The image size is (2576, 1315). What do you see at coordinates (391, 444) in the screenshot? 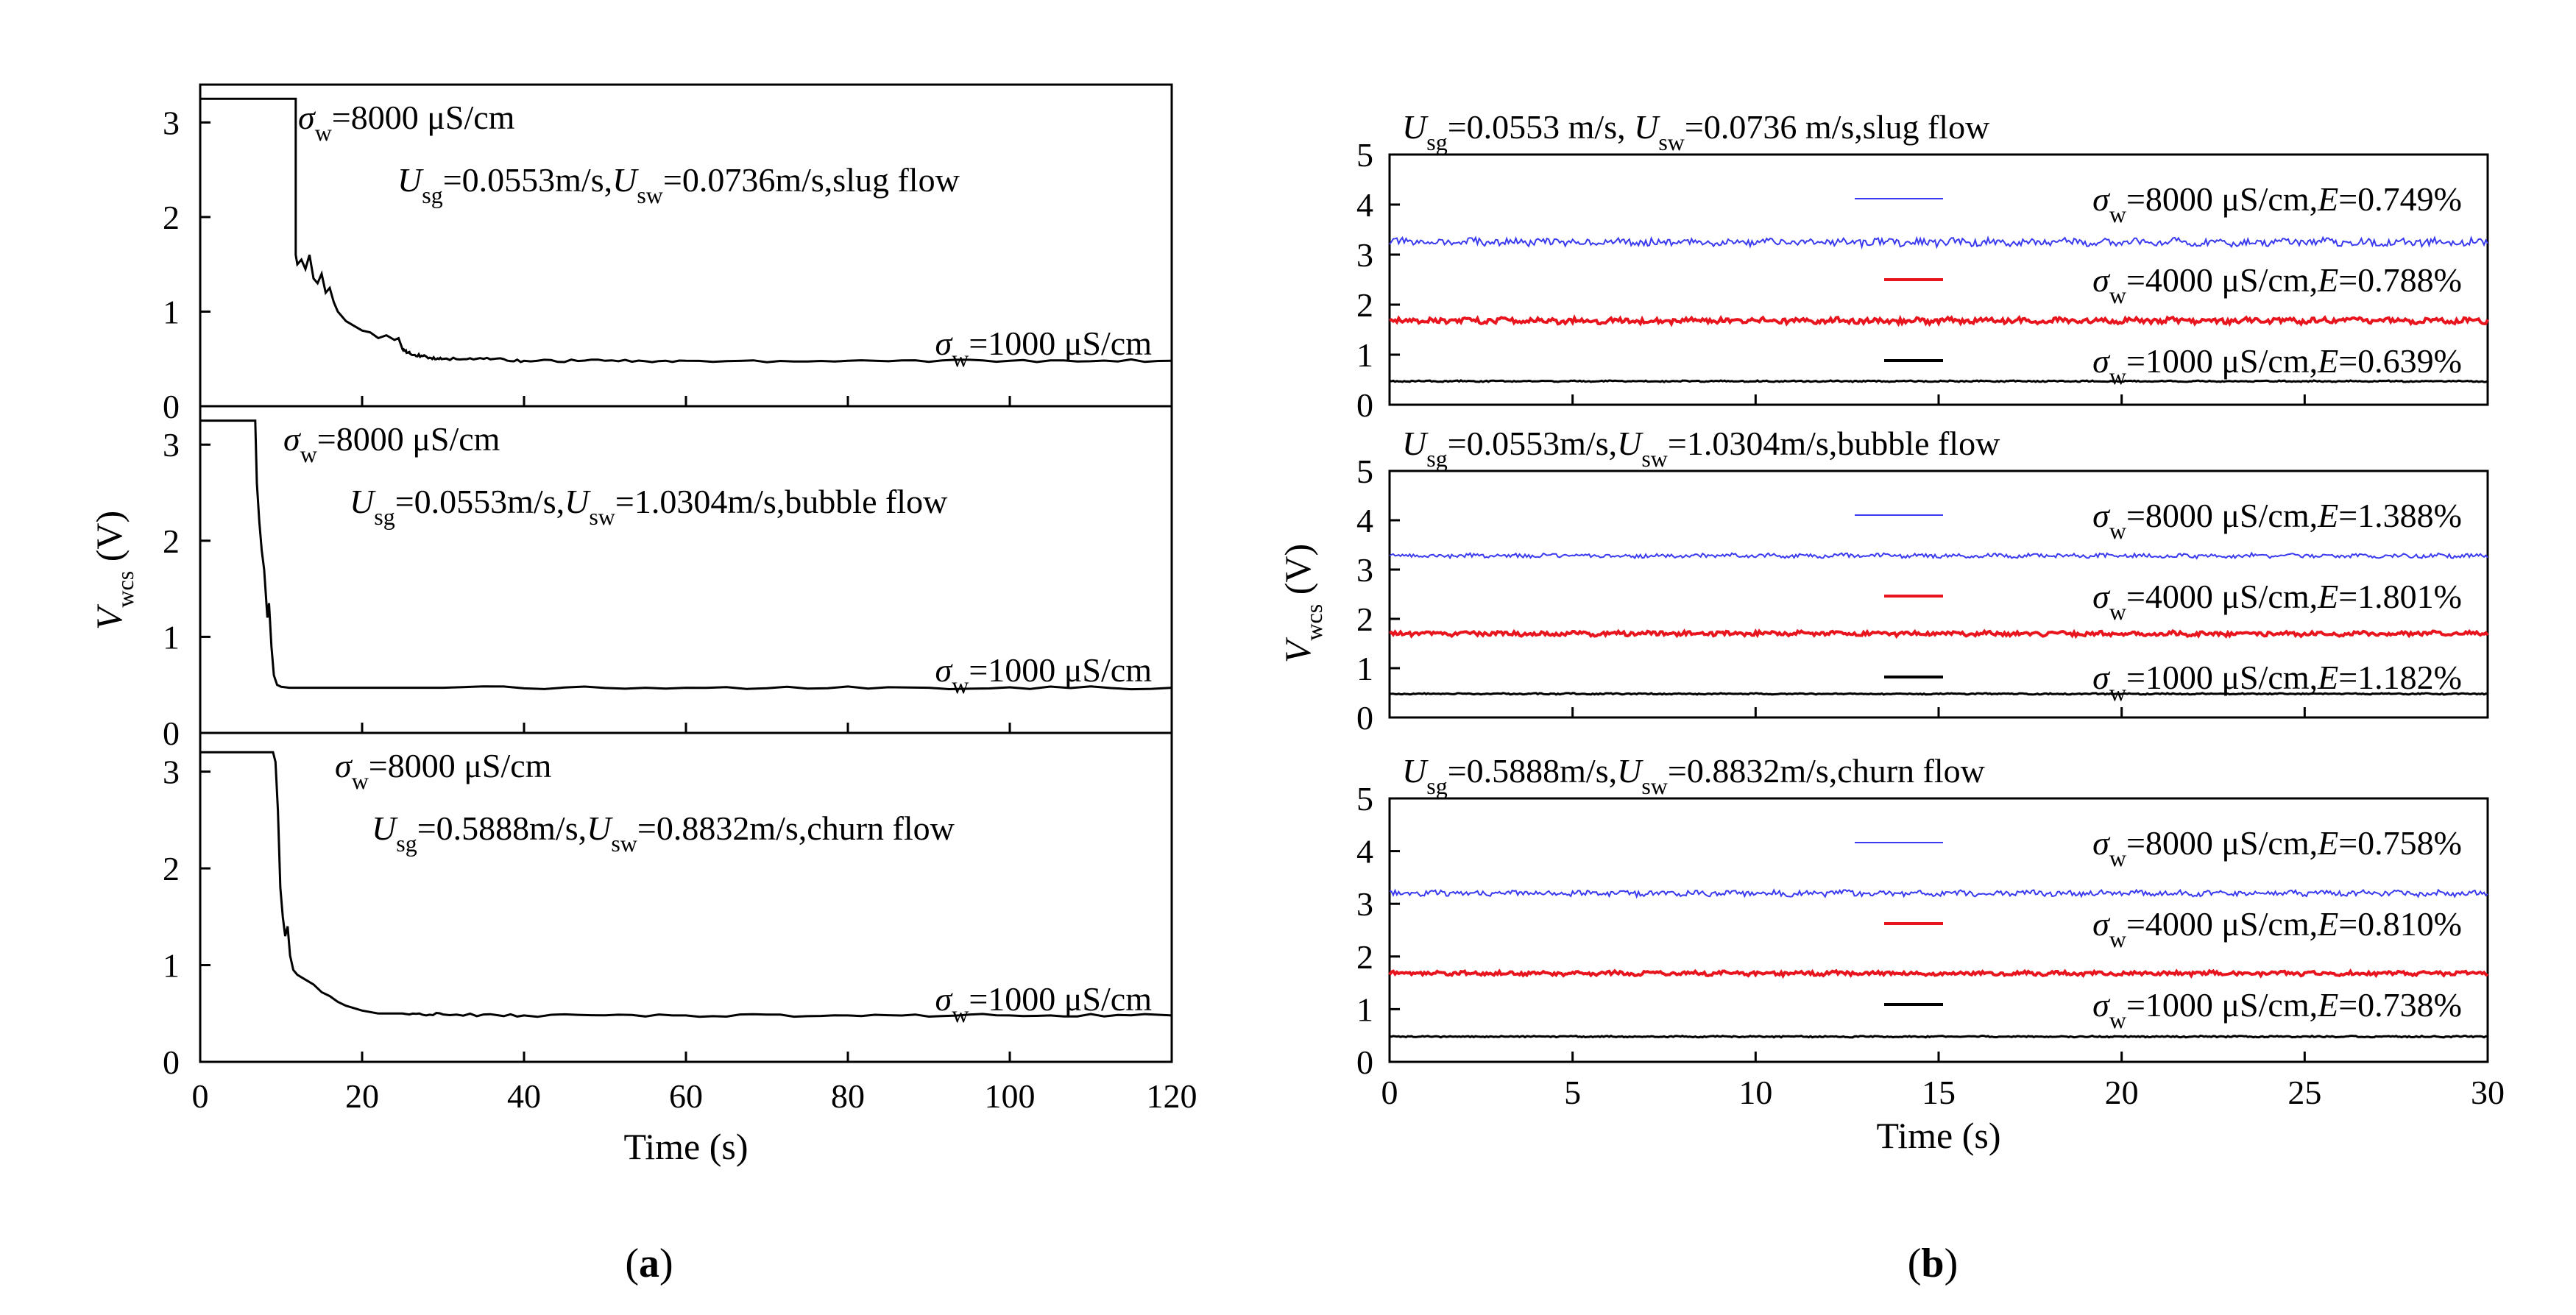
I see `panel-a-bubble-sigma-high: σw=8000 μS/cm` at bounding box center [391, 444].